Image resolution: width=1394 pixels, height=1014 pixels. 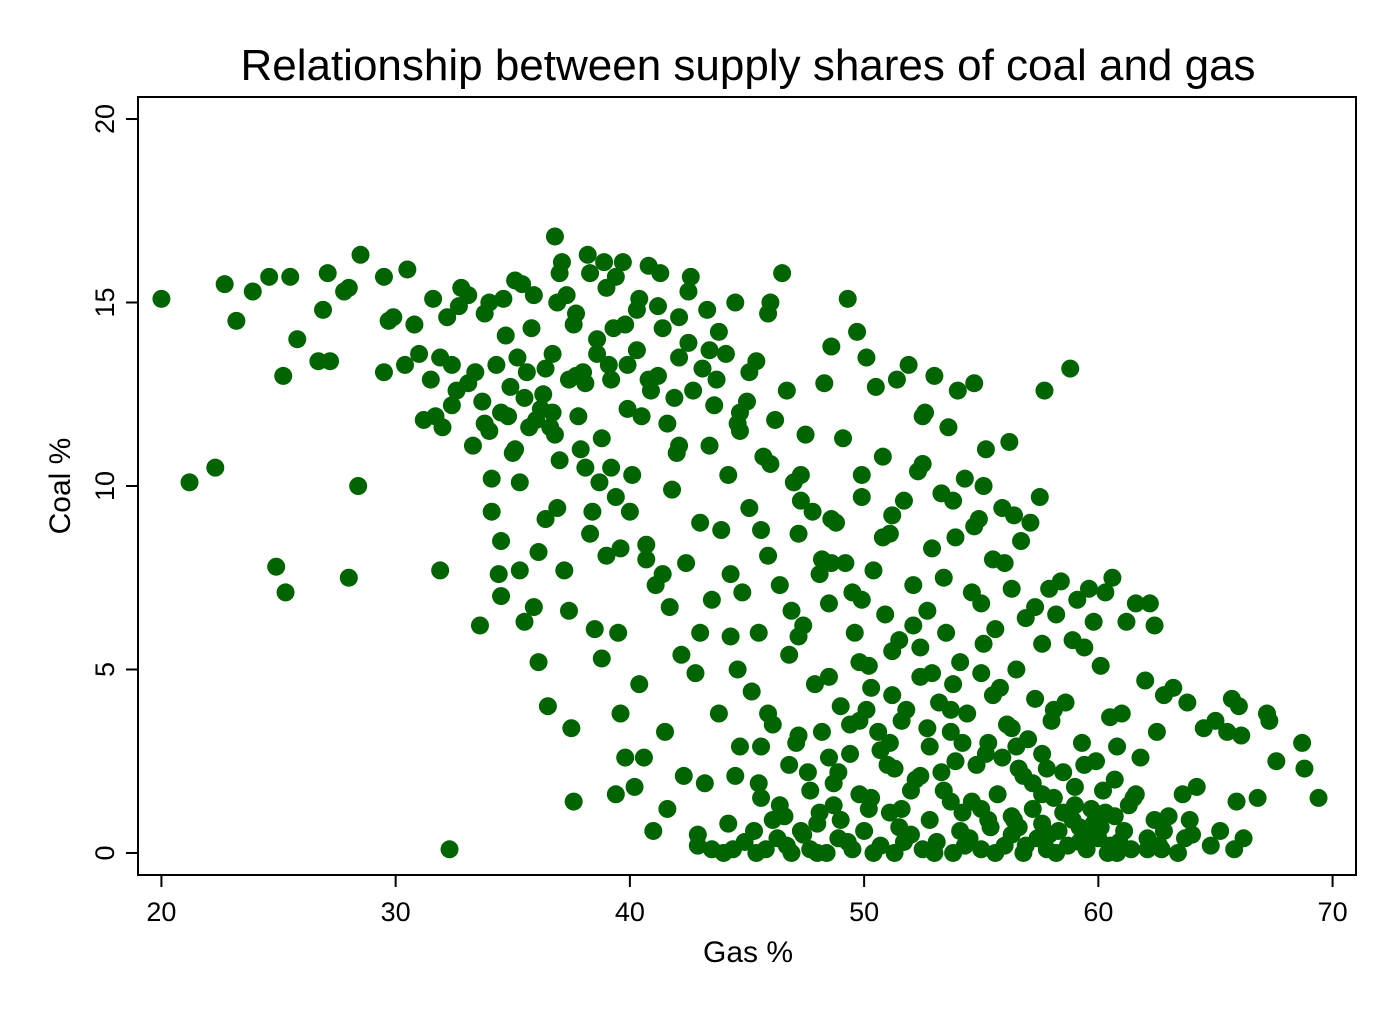 What do you see at coordinates (105, 119) in the screenshot?
I see `y-tick-label: 20` at bounding box center [105, 119].